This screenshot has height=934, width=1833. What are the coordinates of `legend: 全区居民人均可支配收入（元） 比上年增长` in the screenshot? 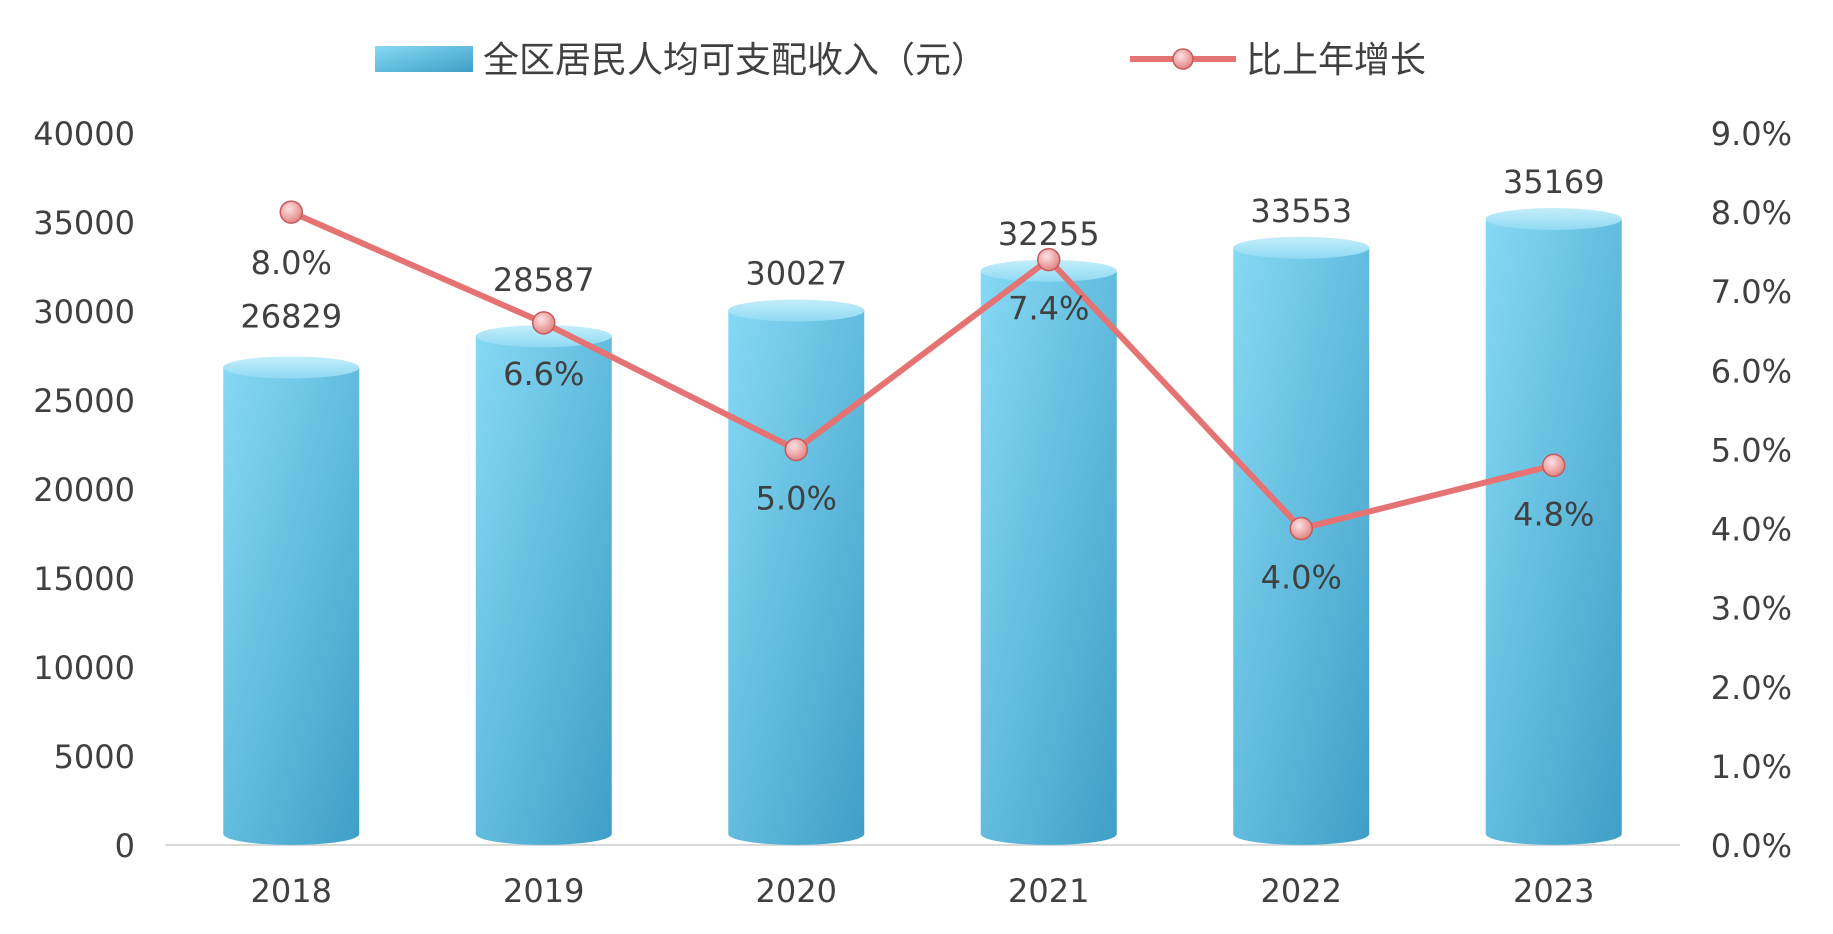 It's located at (900, 60).